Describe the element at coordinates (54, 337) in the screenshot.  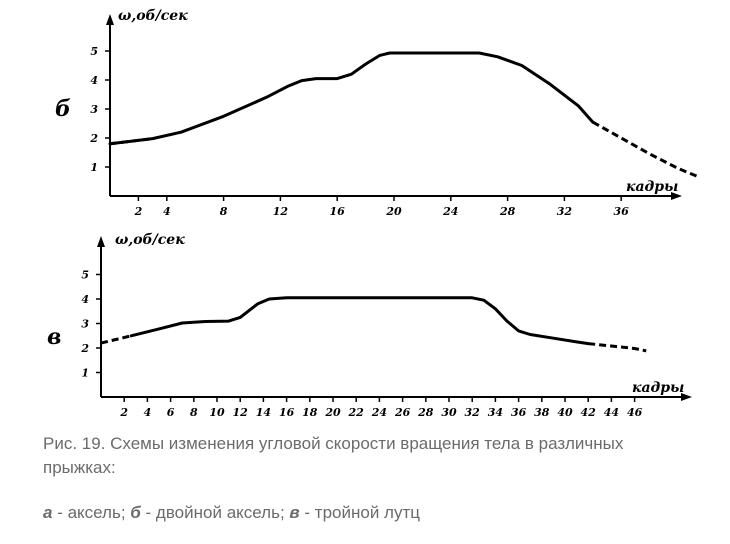
I see `chart-2-panel-label: в` at that location.